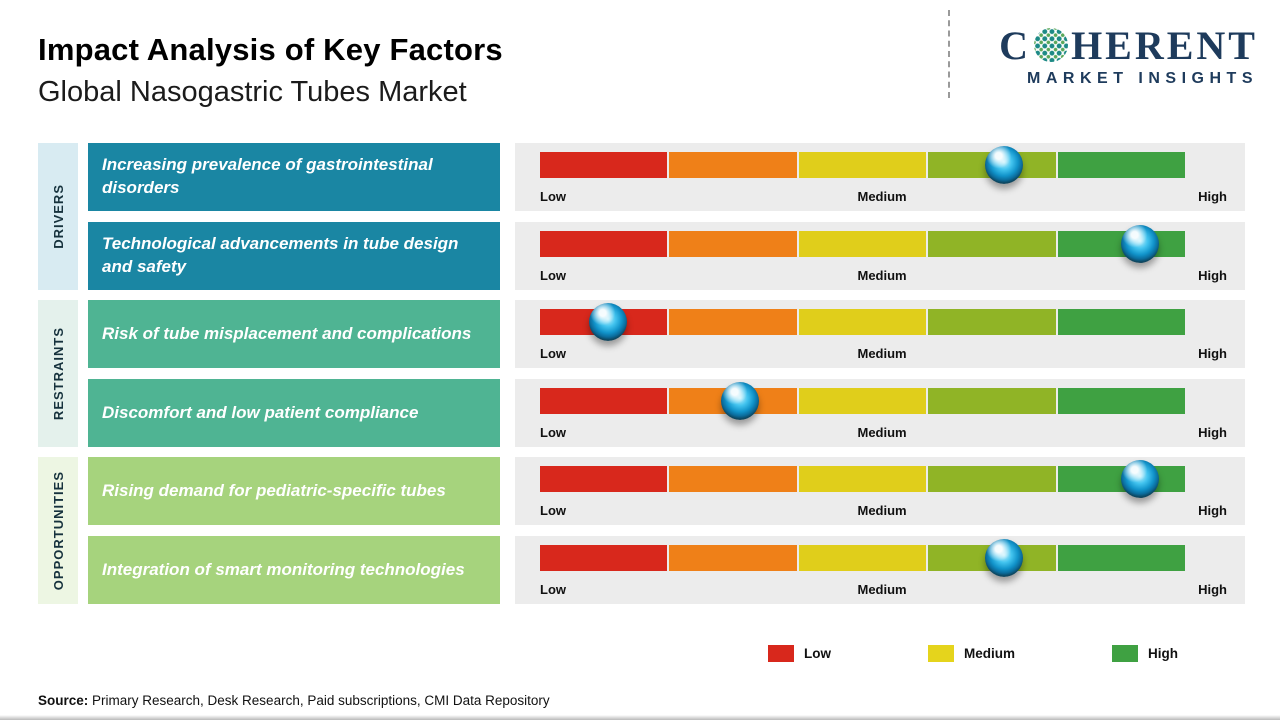  I want to click on group-label-text: OPPORTUNITIES, so click(58, 530).